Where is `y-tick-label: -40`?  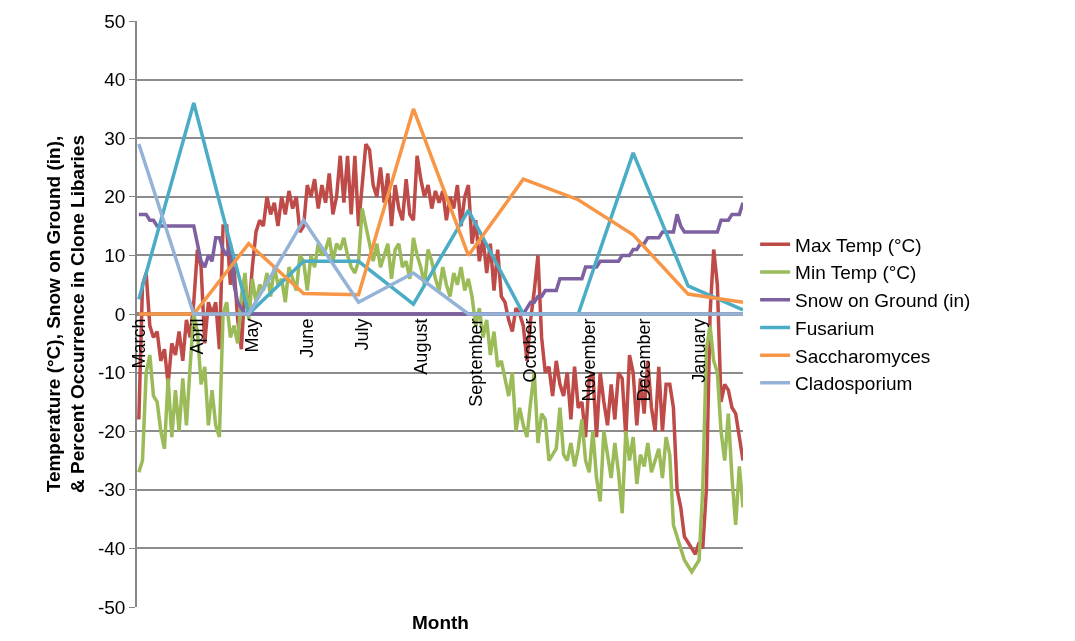
y-tick-label: -40 is located at coordinates (111, 549).